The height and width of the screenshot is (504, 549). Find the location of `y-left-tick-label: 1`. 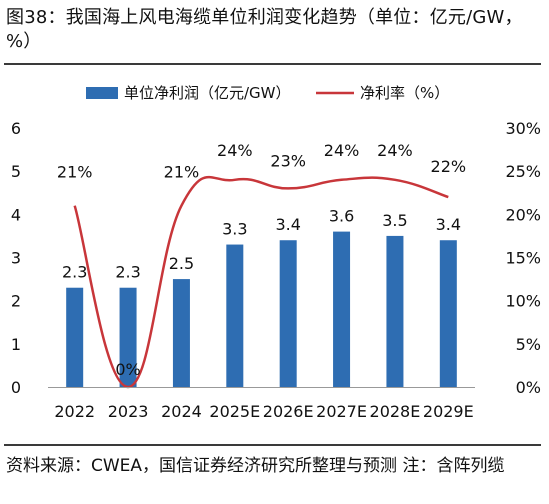

y-left-tick-label: 1 is located at coordinates (16, 344).